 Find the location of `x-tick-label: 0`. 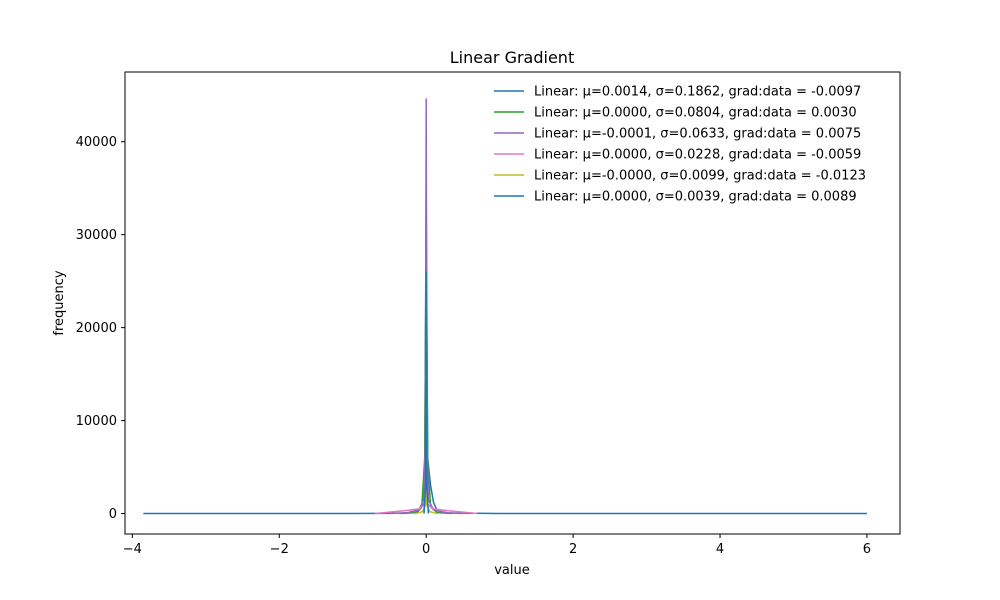

x-tick-label: 0 is located at coordinates (426, 549).